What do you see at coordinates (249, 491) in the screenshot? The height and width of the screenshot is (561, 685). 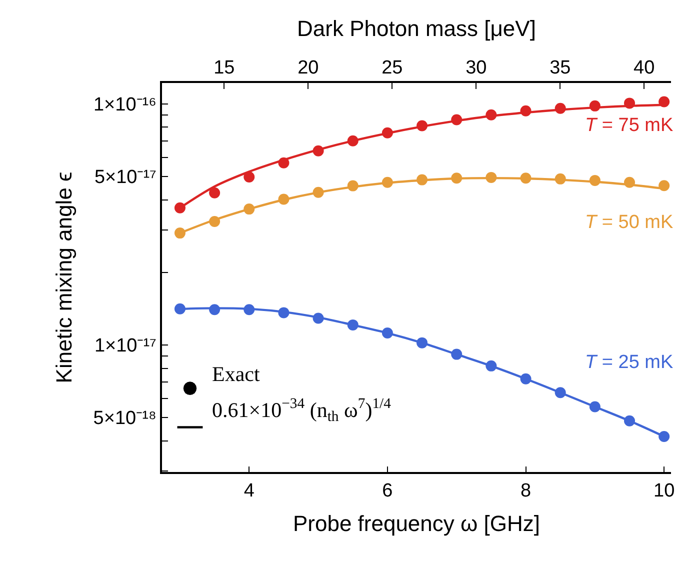 I see `x-tick-label: 4` at bounding box center [249, 491].